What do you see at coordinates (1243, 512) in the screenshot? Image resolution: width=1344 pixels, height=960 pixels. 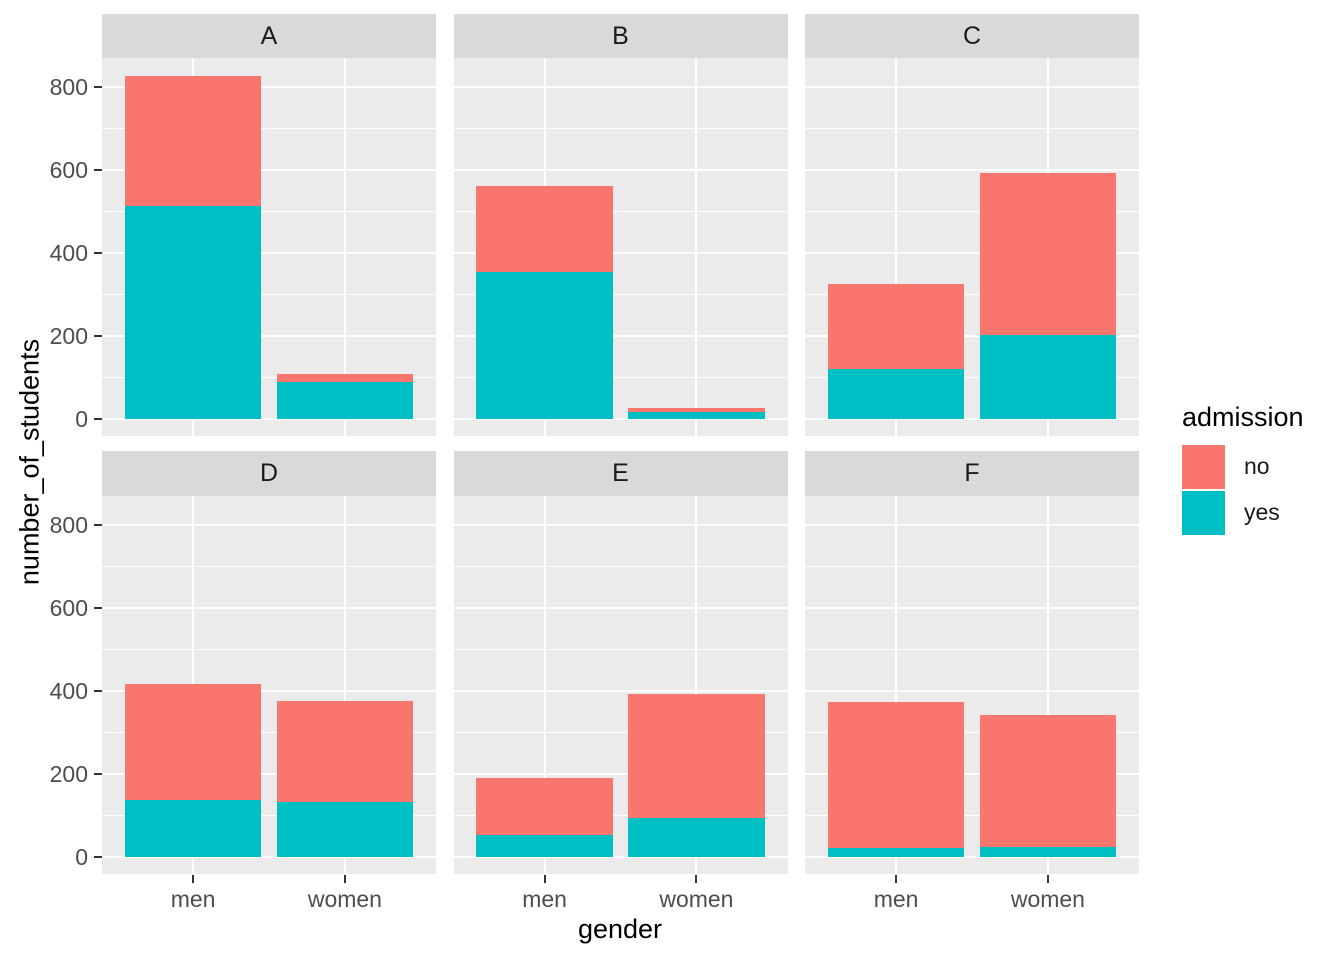 I see `legend-entry-yes: yes` at bounding box center [1243, 512].